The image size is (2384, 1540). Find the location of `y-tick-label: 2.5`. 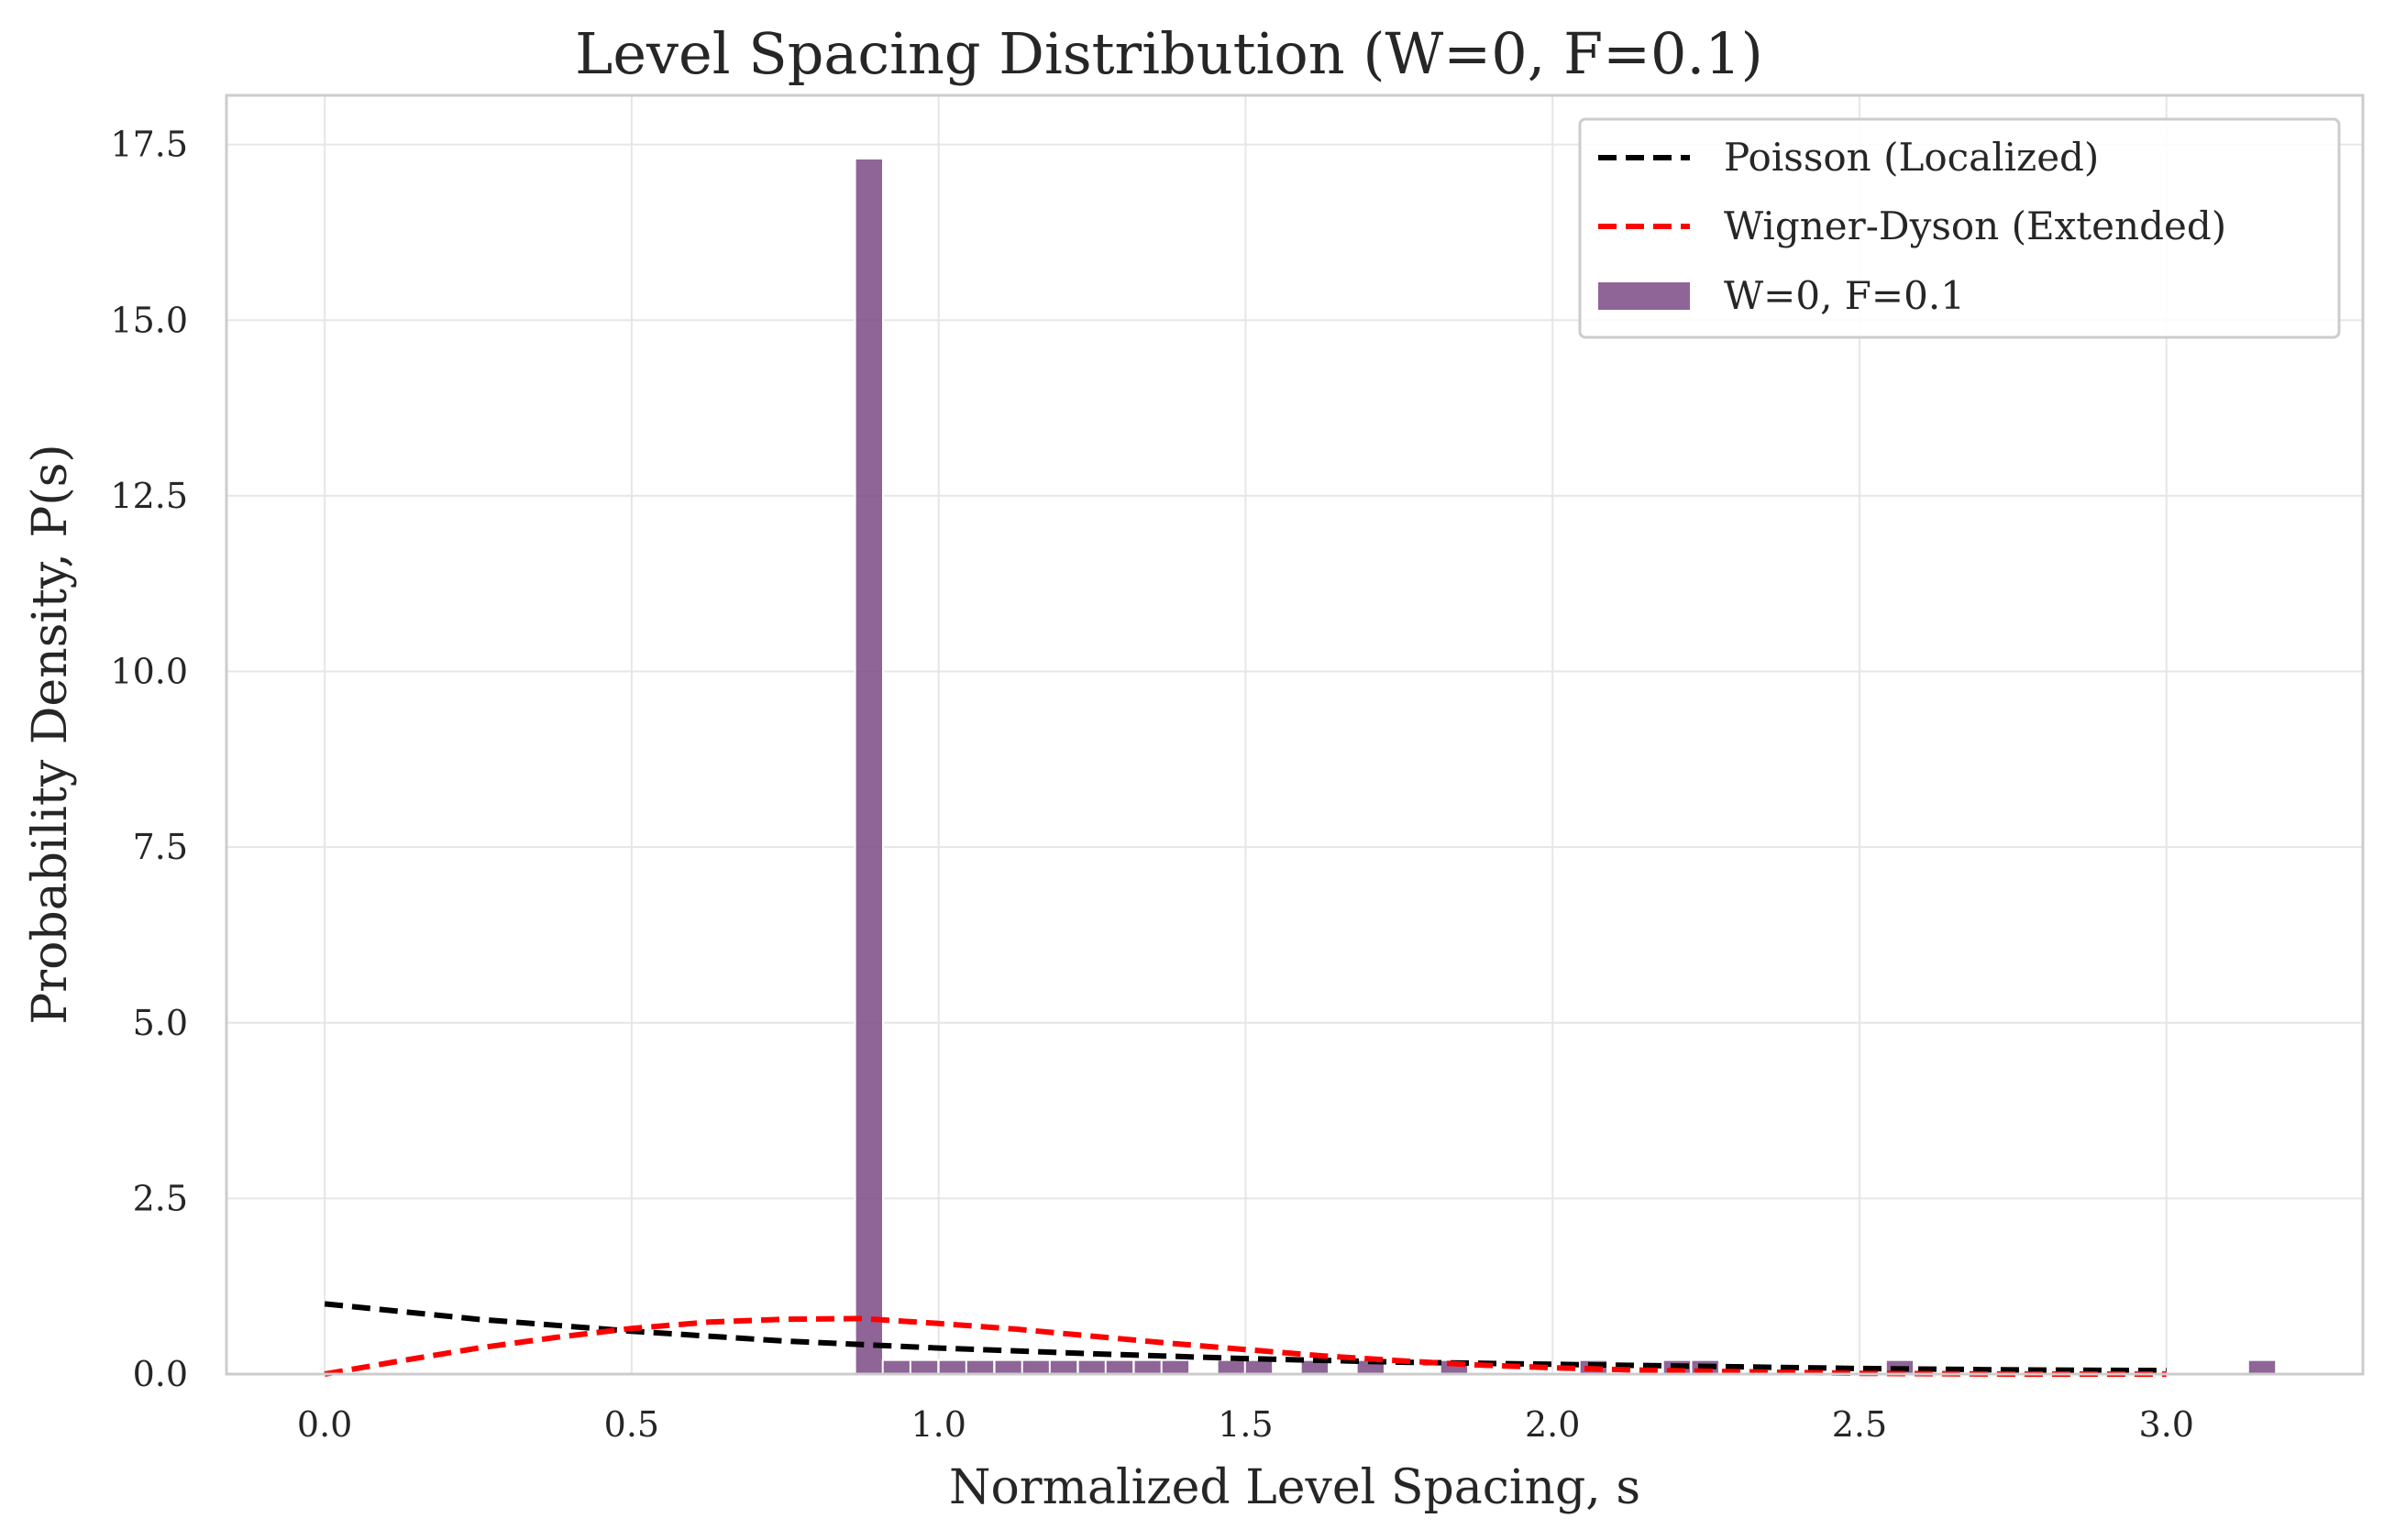

y-tick-label: 2.5 is located at coordinates (161, 1198).